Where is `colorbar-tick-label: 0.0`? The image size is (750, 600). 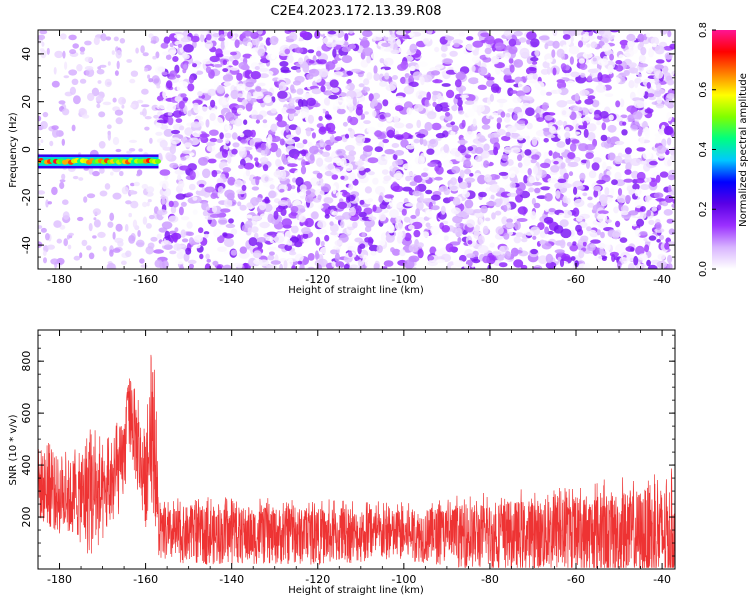 colorbar-tick-label: 0.0 is located at coordinates (703, 269).